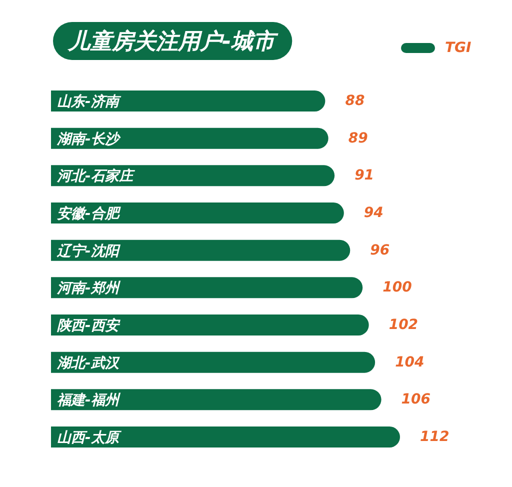 The height and width of the screenshot is (487, 512). Describe the element at coordinates (88, 400) in the screenshot. I see `category-label: 福建-福州` at that location.